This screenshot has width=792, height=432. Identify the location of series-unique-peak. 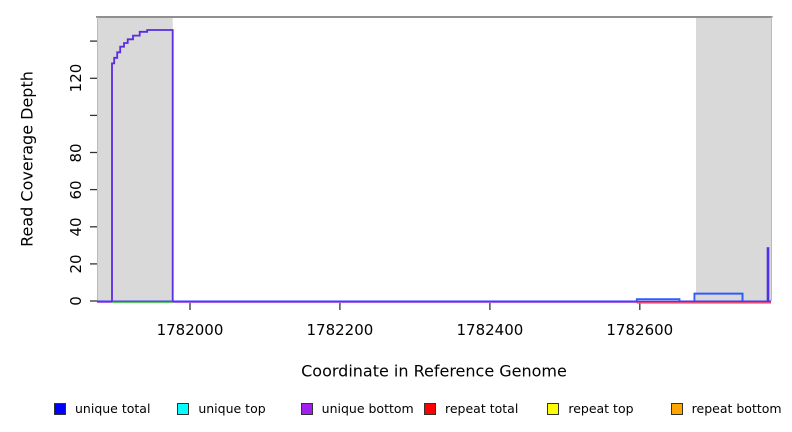
(142, 165).